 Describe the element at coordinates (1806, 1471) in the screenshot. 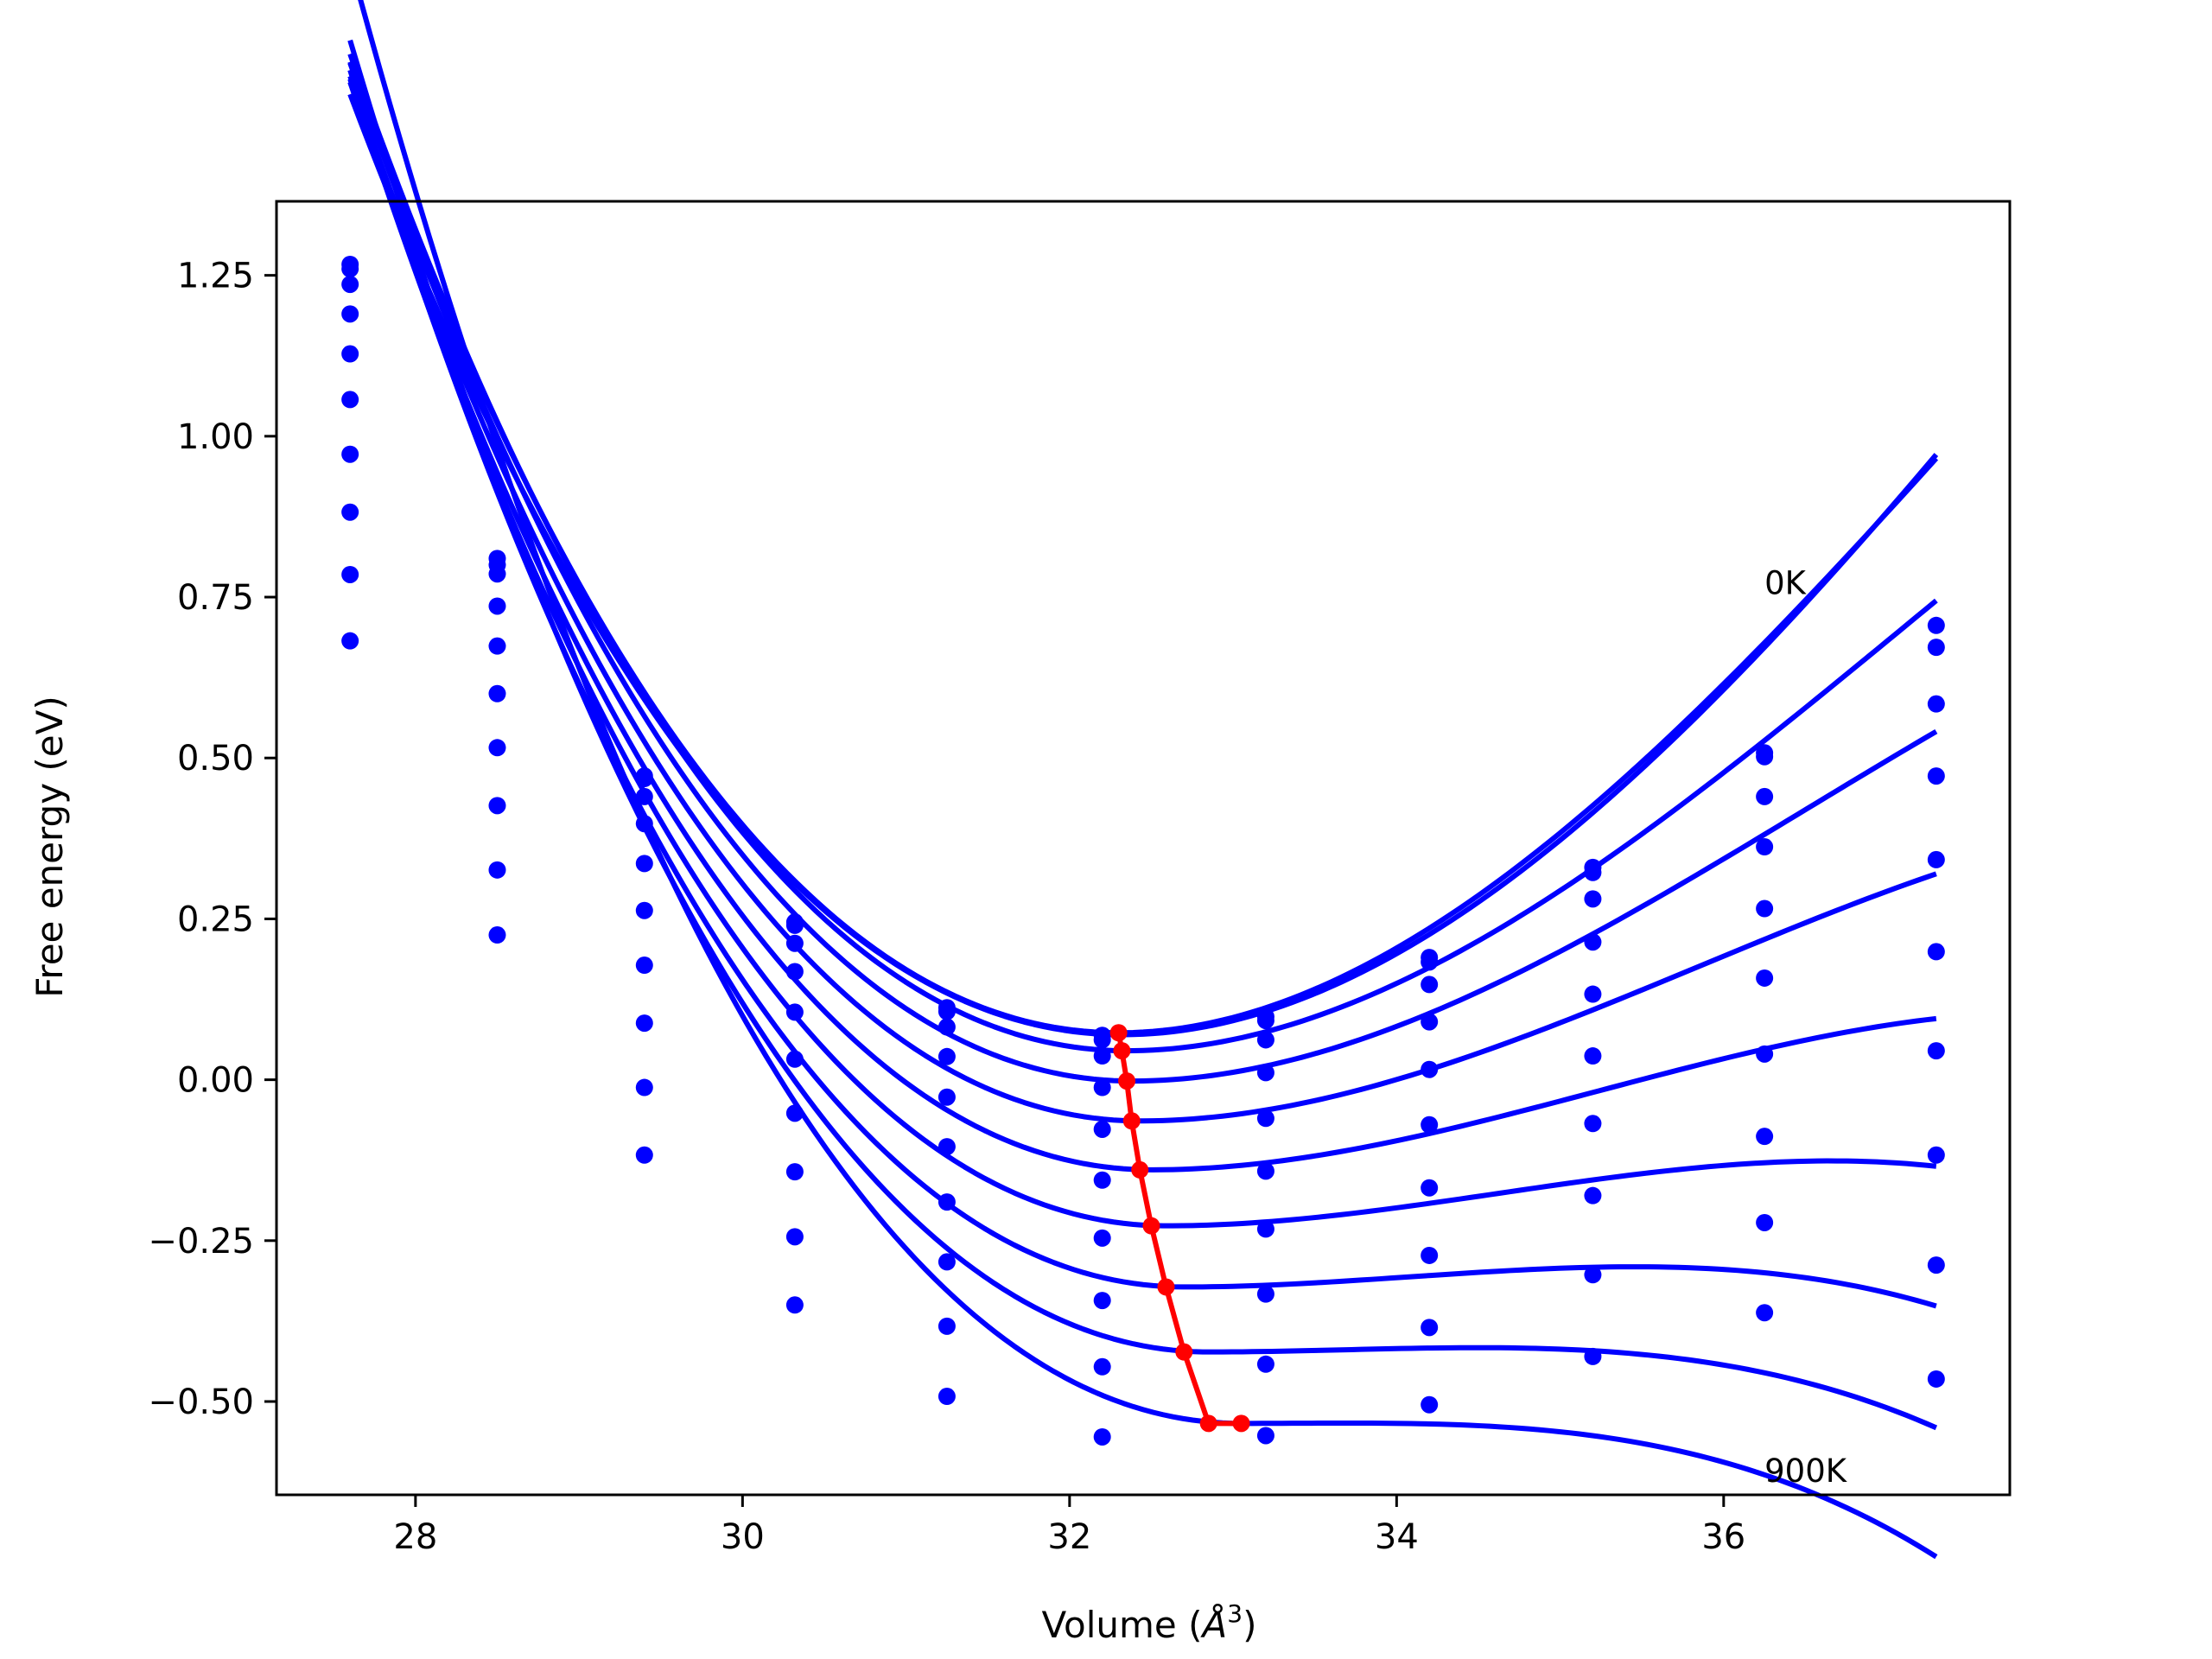

I see `annotation-900k: 900K` at that location.